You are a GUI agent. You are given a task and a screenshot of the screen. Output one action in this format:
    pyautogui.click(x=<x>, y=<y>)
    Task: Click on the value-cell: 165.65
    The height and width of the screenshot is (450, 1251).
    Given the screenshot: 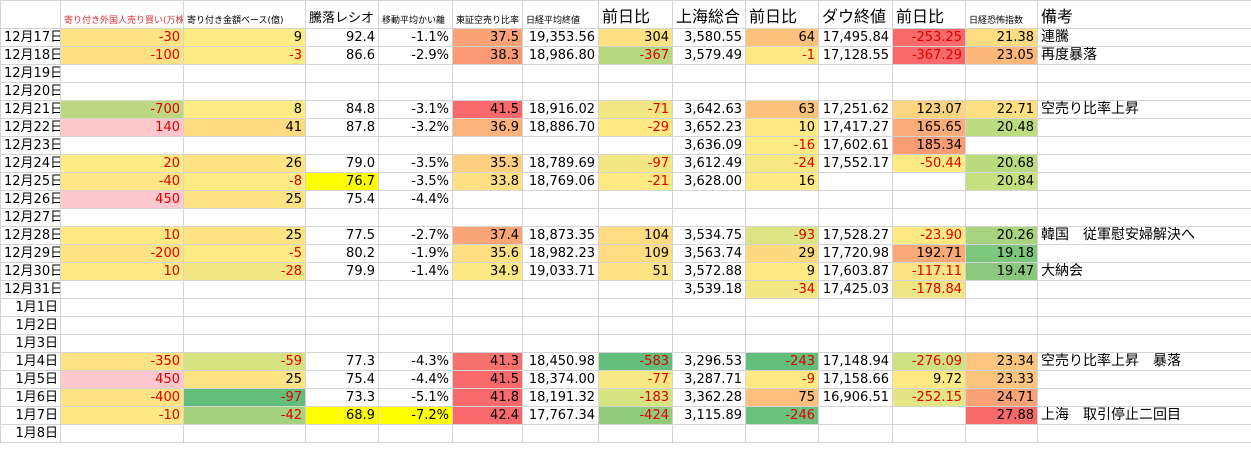 What is the action you would take?
    pyautogui.click(x=929, y=127)
    